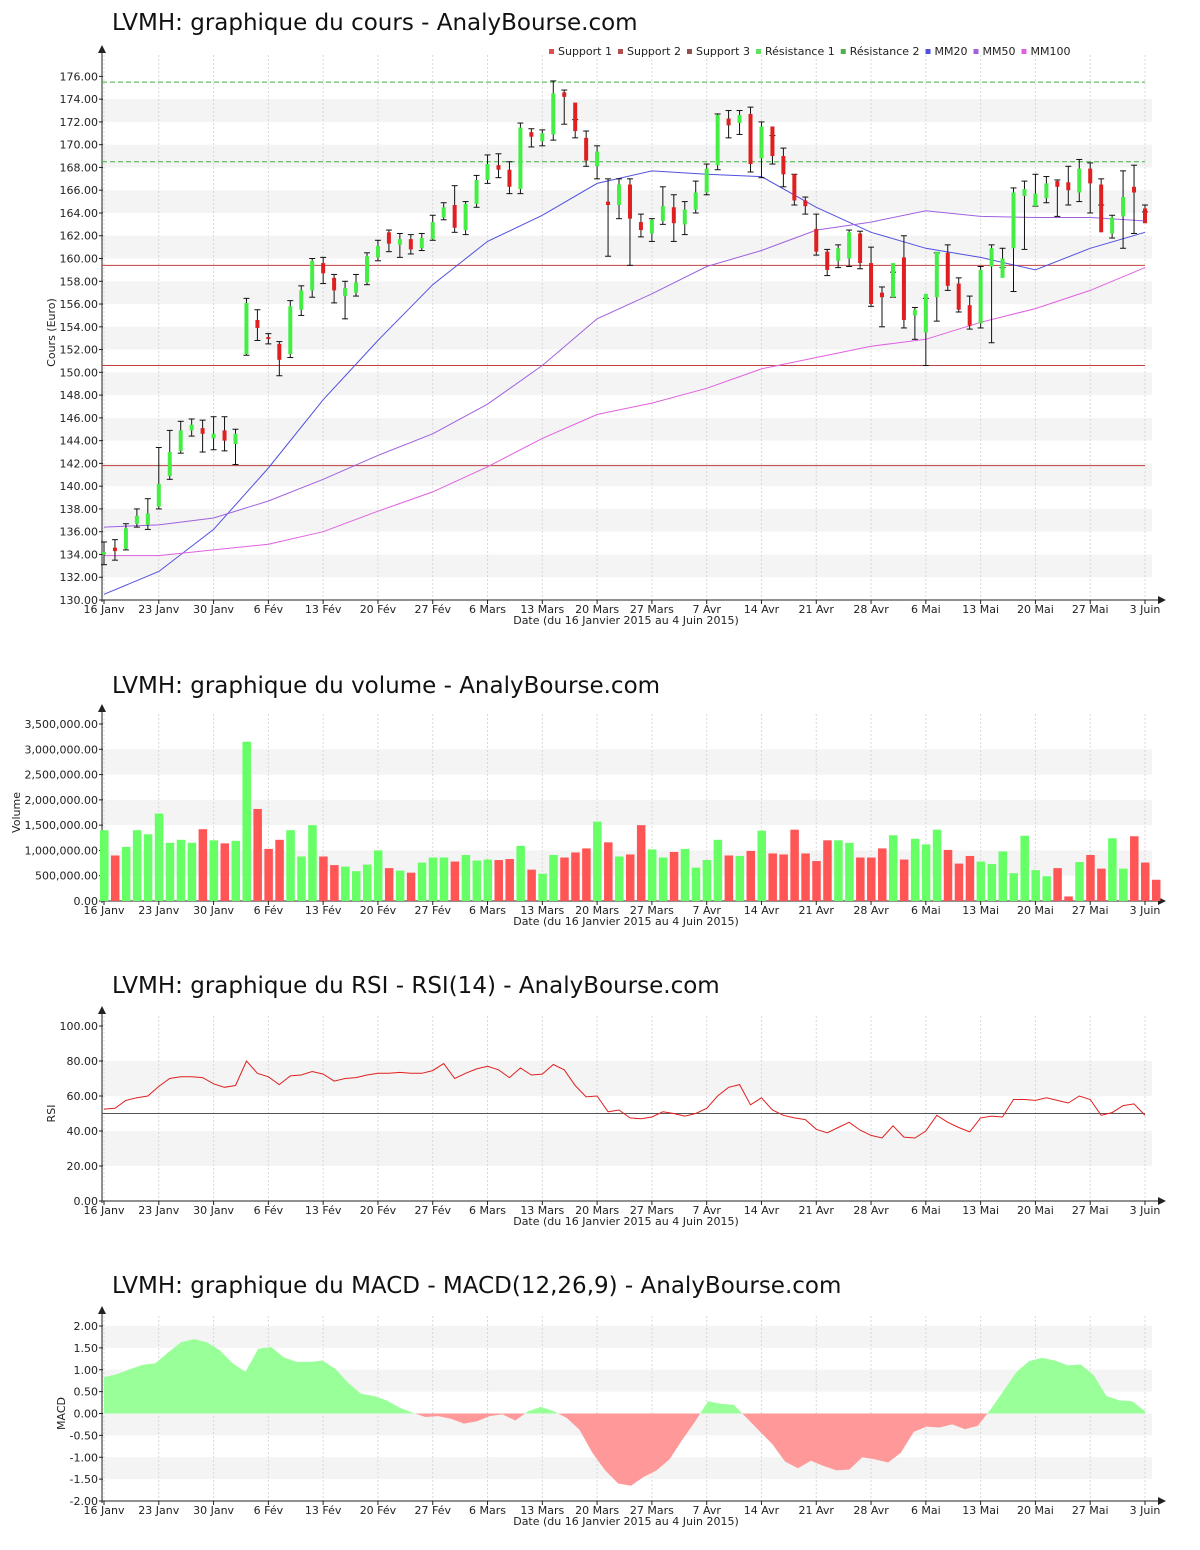  What do you see at coordinates (83, 1096) in the screenshot?
I see `rsi-ytick-label: 60.00` at bounding box center [83, 1096].